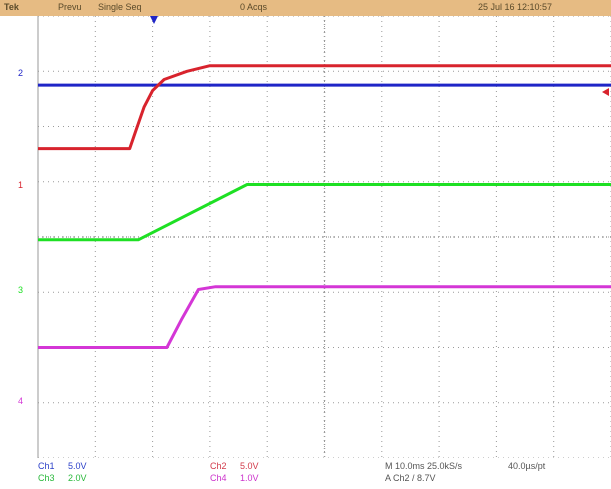  I want to click on ch1-scale: 5.0V, so click(77, 466).